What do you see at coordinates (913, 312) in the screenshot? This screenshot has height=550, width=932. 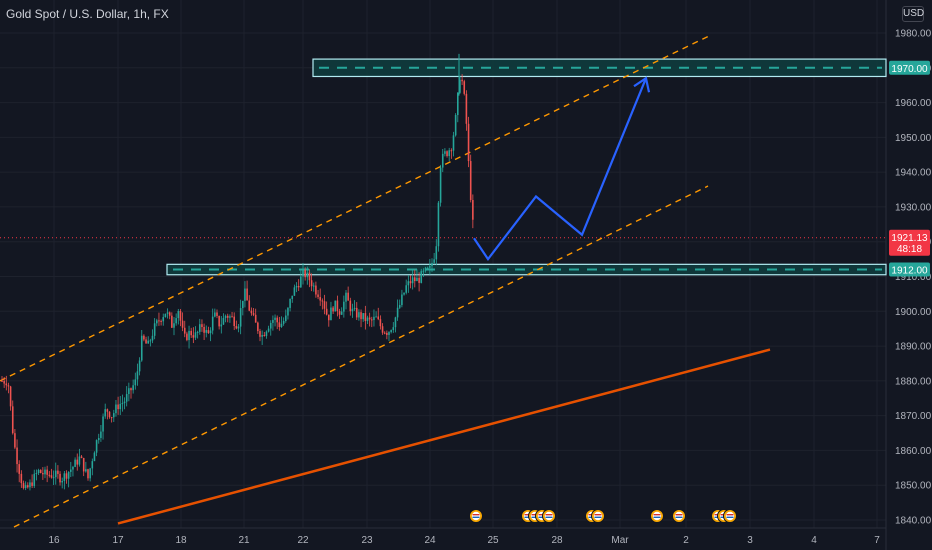 I see `y-tick-label: 1900.00` at bounding box center [913, 312].